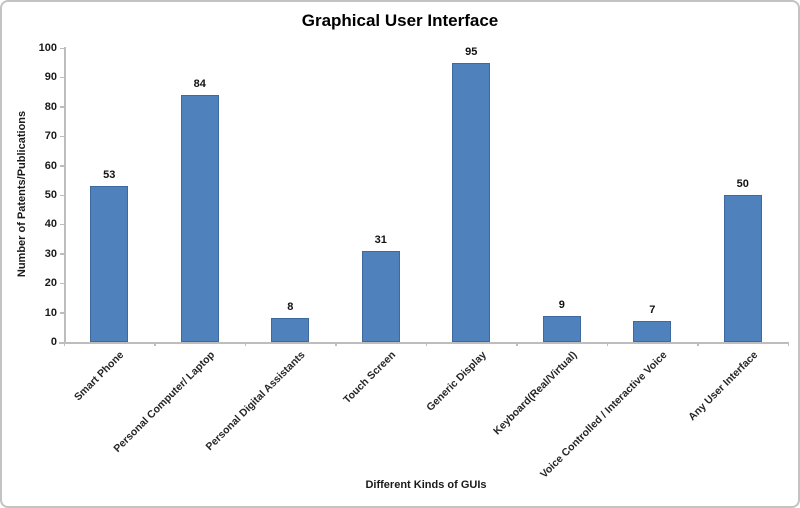 The height and width of the screenshot is (508, 800). What do you see at coordinates (50, 195) in the screenshot?
I see `y-tick-label: 50` at bounding box center [50, 195].